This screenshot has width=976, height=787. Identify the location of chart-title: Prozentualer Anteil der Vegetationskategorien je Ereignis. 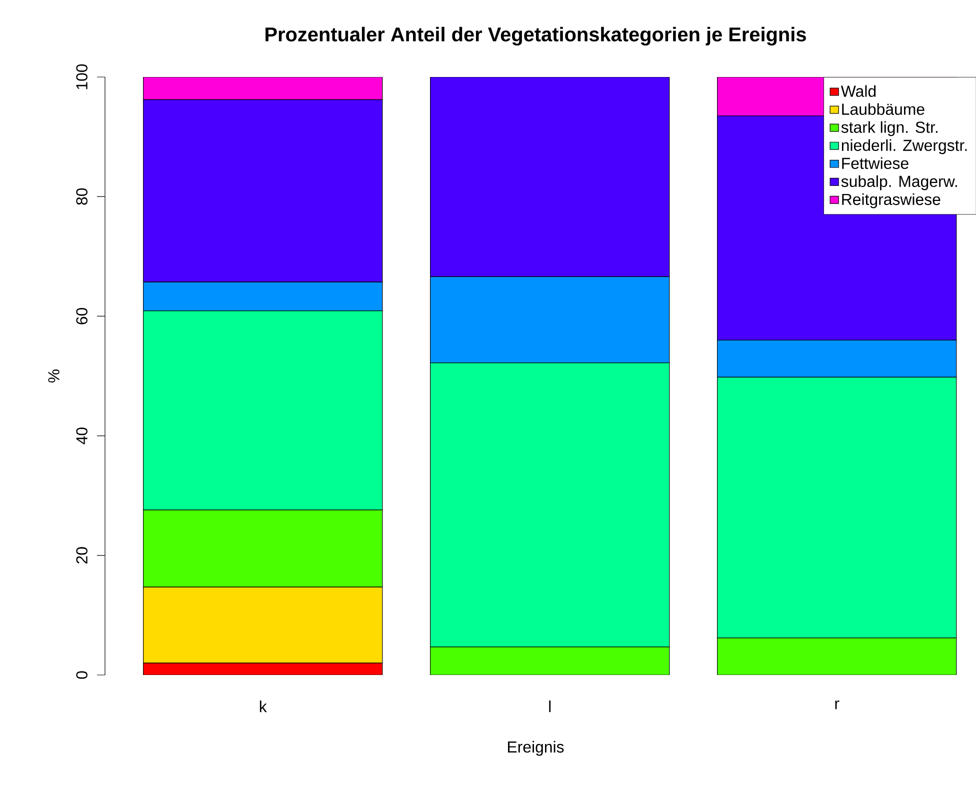
(536, 36).